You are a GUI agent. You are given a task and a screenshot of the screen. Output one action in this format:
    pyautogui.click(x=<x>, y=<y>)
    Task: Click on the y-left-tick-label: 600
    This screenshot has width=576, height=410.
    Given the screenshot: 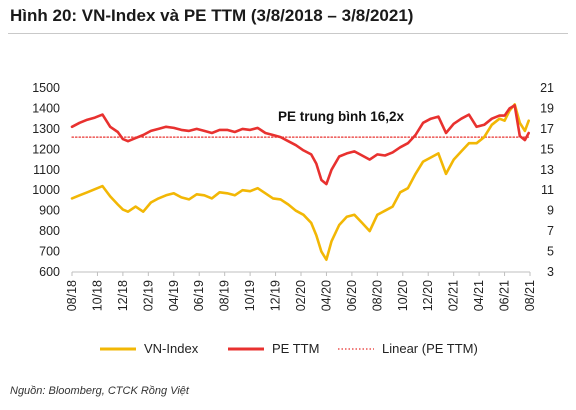 What is the action you would take?
    pyautogui.click(x=49, y=272)
    